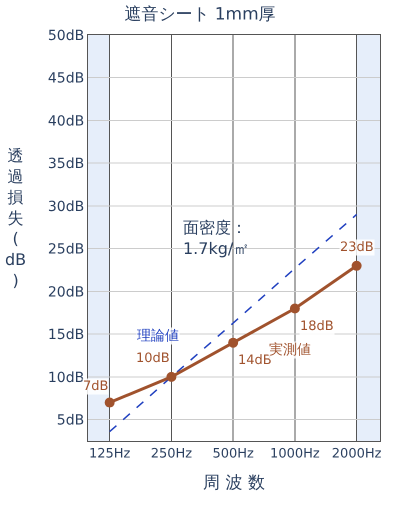 The width and height of the screenshot is (400, 511). I want to click on x-tick-label: 500Hz, so click(233, 454).